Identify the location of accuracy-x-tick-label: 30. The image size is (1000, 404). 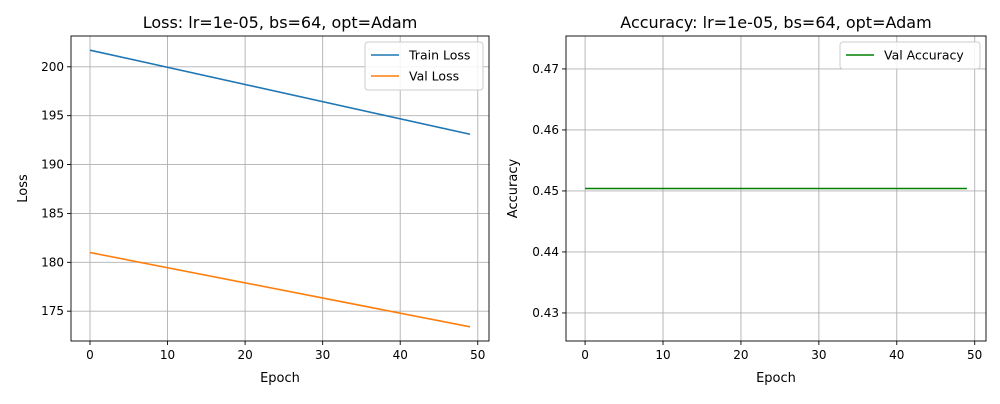
(818, 355).